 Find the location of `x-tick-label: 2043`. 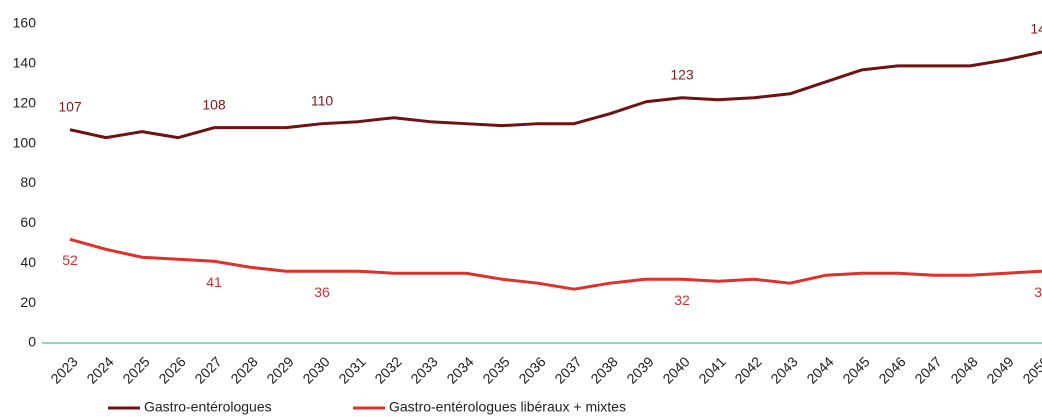

x-tick-label: 2043 is located at coordinates (783, 369).